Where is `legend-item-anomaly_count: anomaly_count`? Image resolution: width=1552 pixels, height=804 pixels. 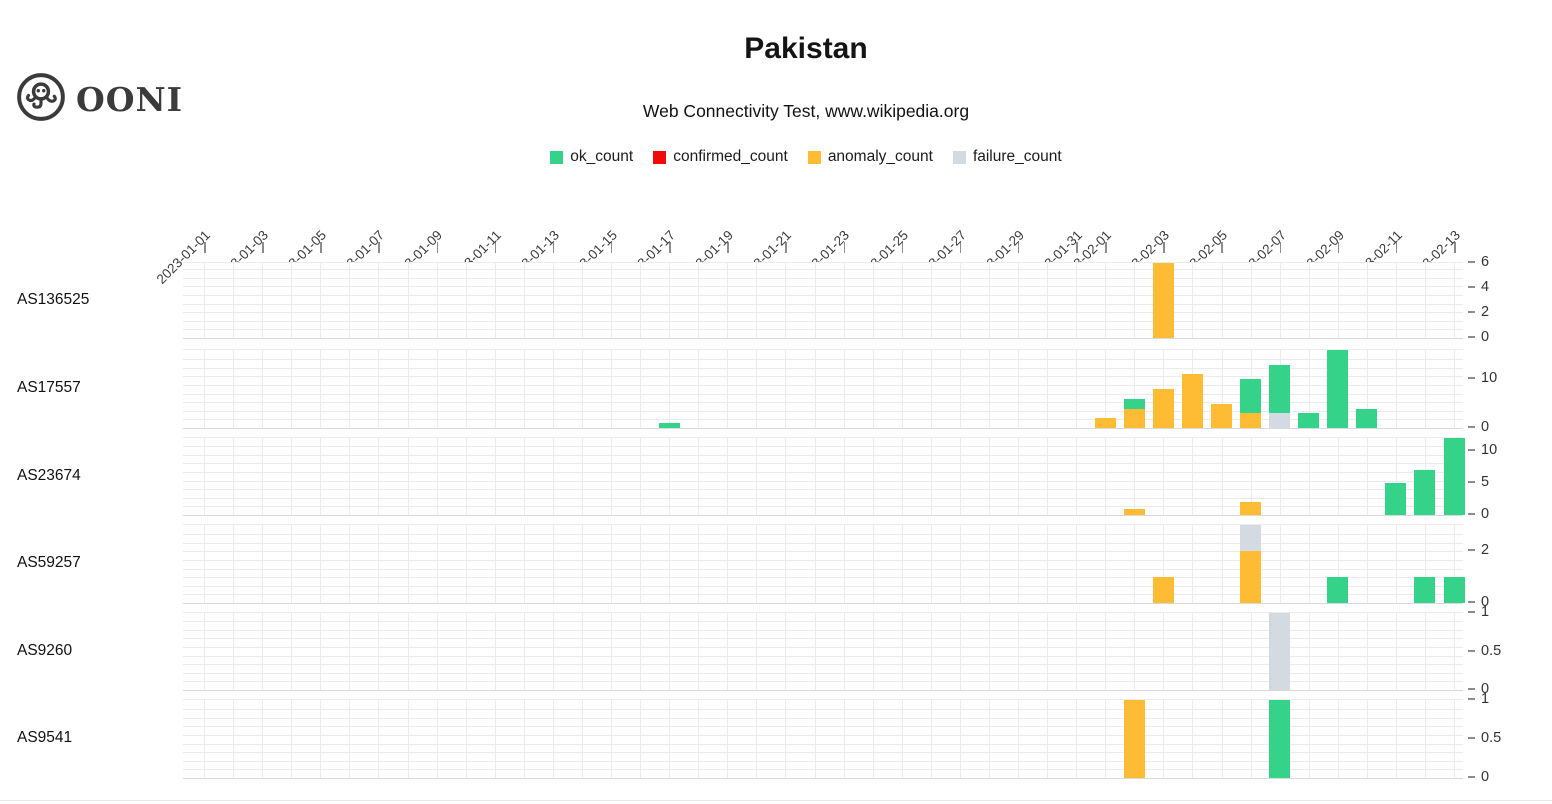
legend-item-anomaly_count: anomaly_count is located at coordinates (870, 157).